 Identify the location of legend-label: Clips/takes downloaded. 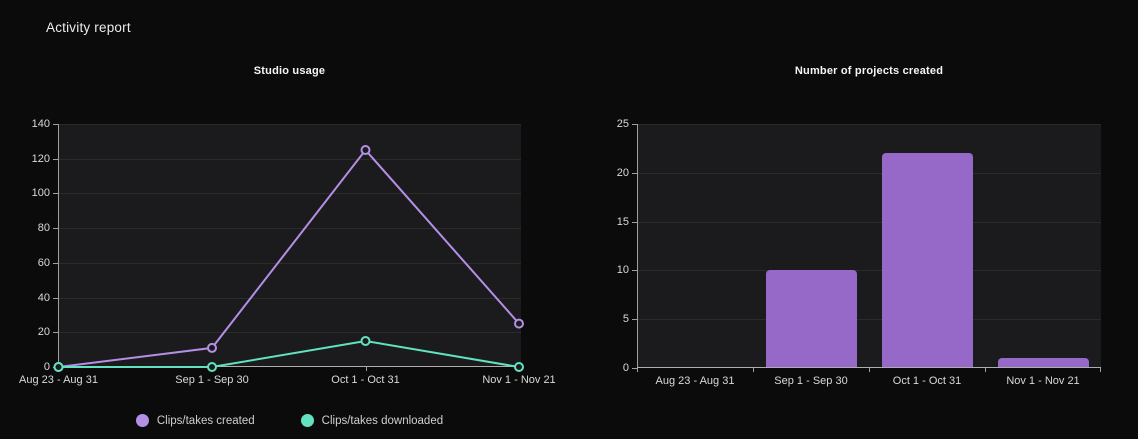
(382, 420).